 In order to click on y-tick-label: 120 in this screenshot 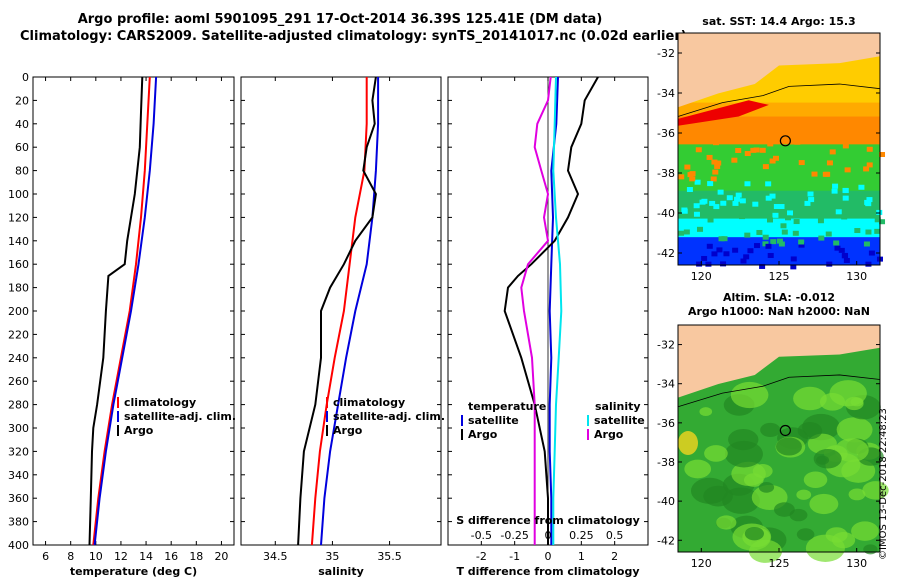, I will do `click(18, 217)`.